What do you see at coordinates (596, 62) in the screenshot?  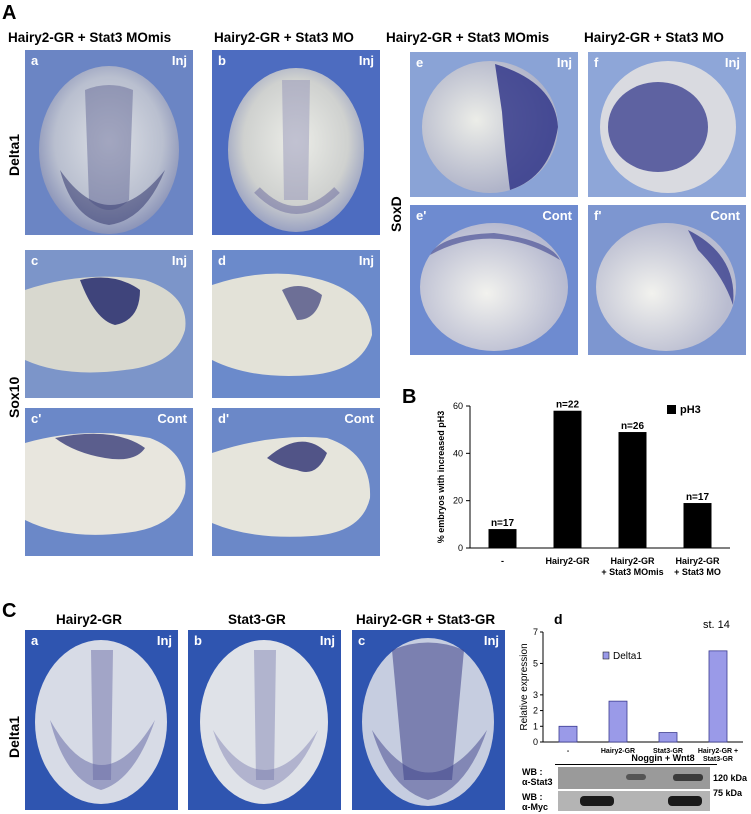 I see `panel-letter: f` at bounding box center [596, 62].